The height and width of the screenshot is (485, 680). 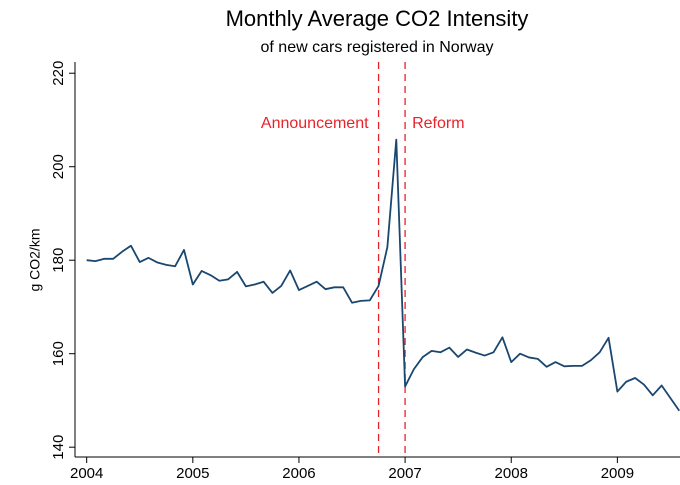 What do you see at coordinates (35, 259) in the screenshot?
I see `y-axis-label: g CO2/km` at bounding box center [35, 259].